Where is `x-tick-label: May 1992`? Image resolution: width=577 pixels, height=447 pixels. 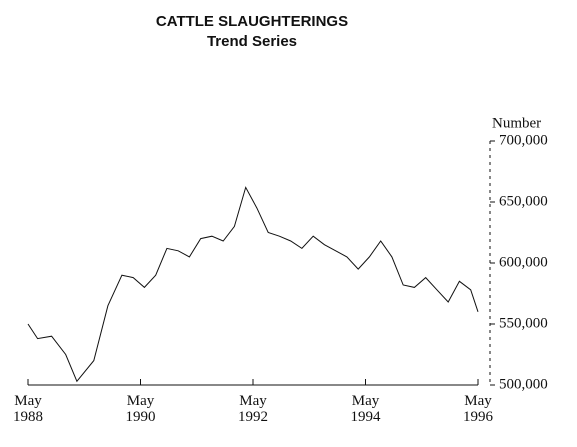
x-tick-label: May 1992 is located at coordinates (253, 409).